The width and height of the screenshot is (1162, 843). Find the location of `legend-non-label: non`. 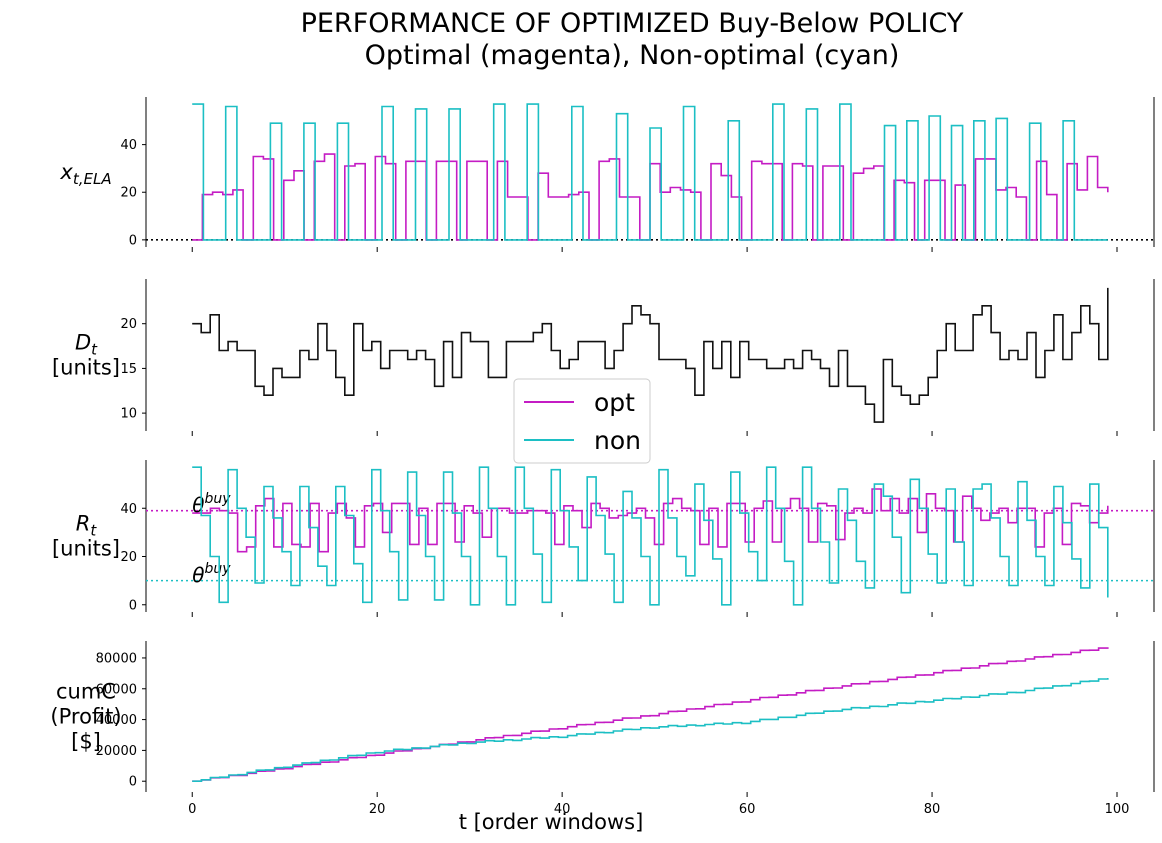

legend-non-label: non is located at coordinates (617, 440).